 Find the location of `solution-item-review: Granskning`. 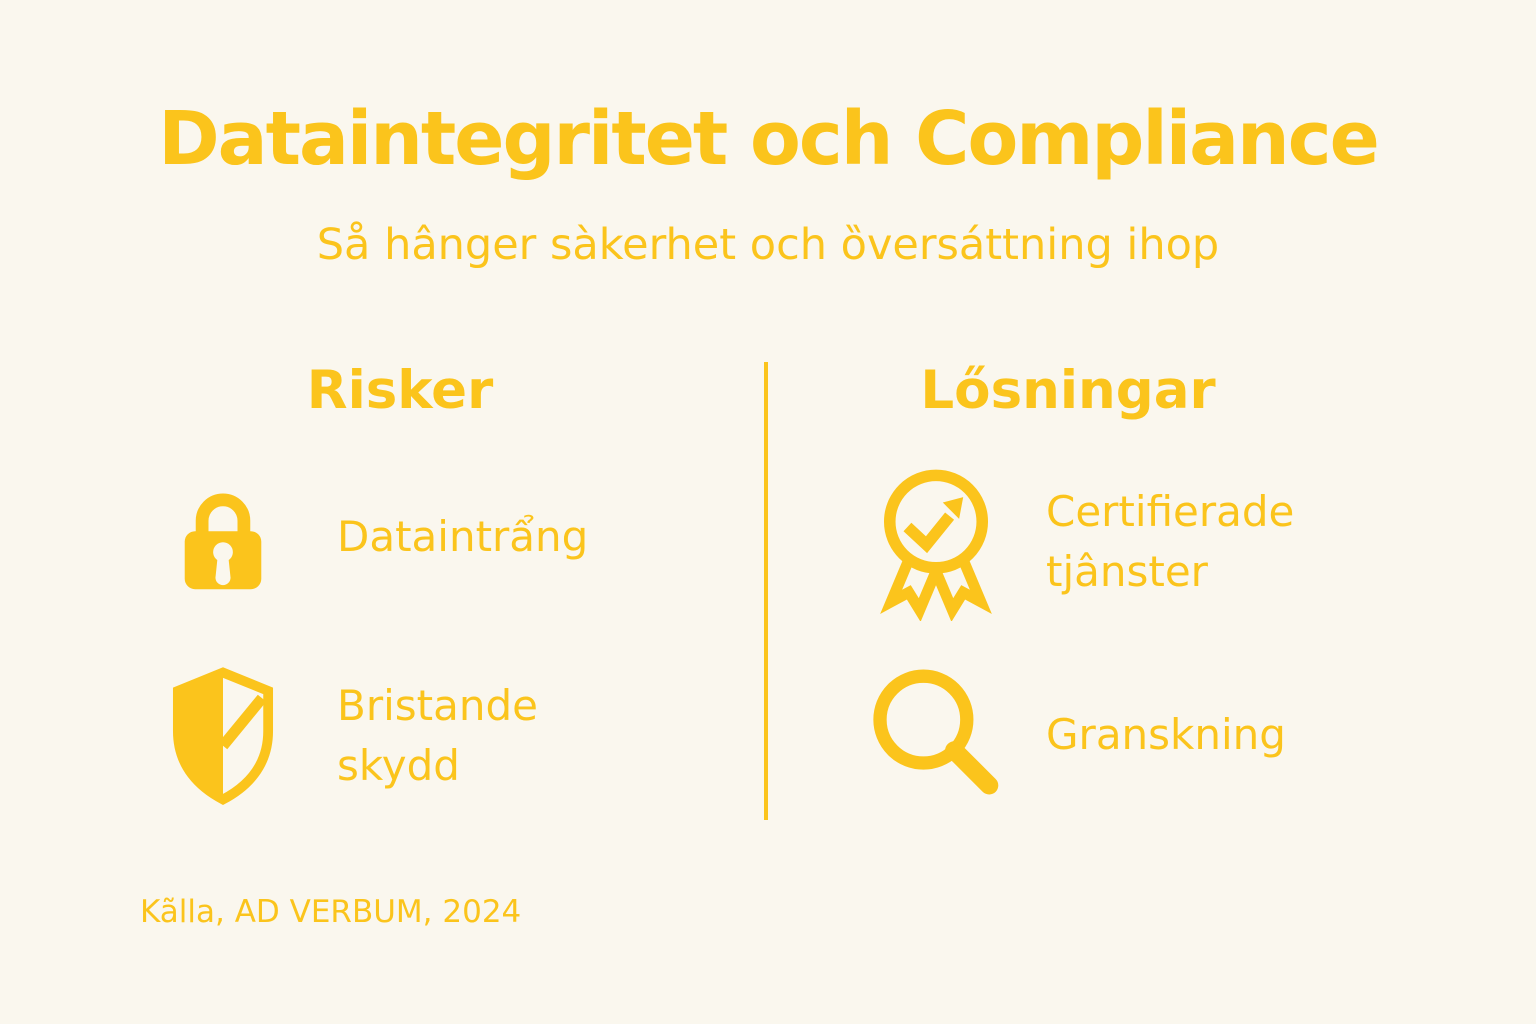

solution-item-review: Granskning is located at coordinates (1076, 734).